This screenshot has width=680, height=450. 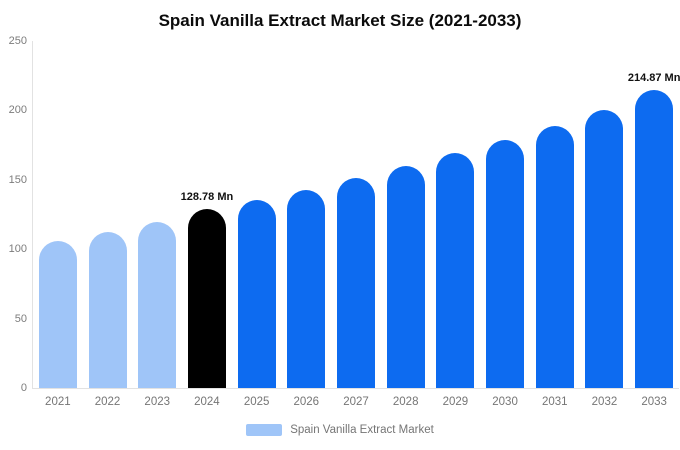 I want to click on bar-2025, so click(x=256, y=293).